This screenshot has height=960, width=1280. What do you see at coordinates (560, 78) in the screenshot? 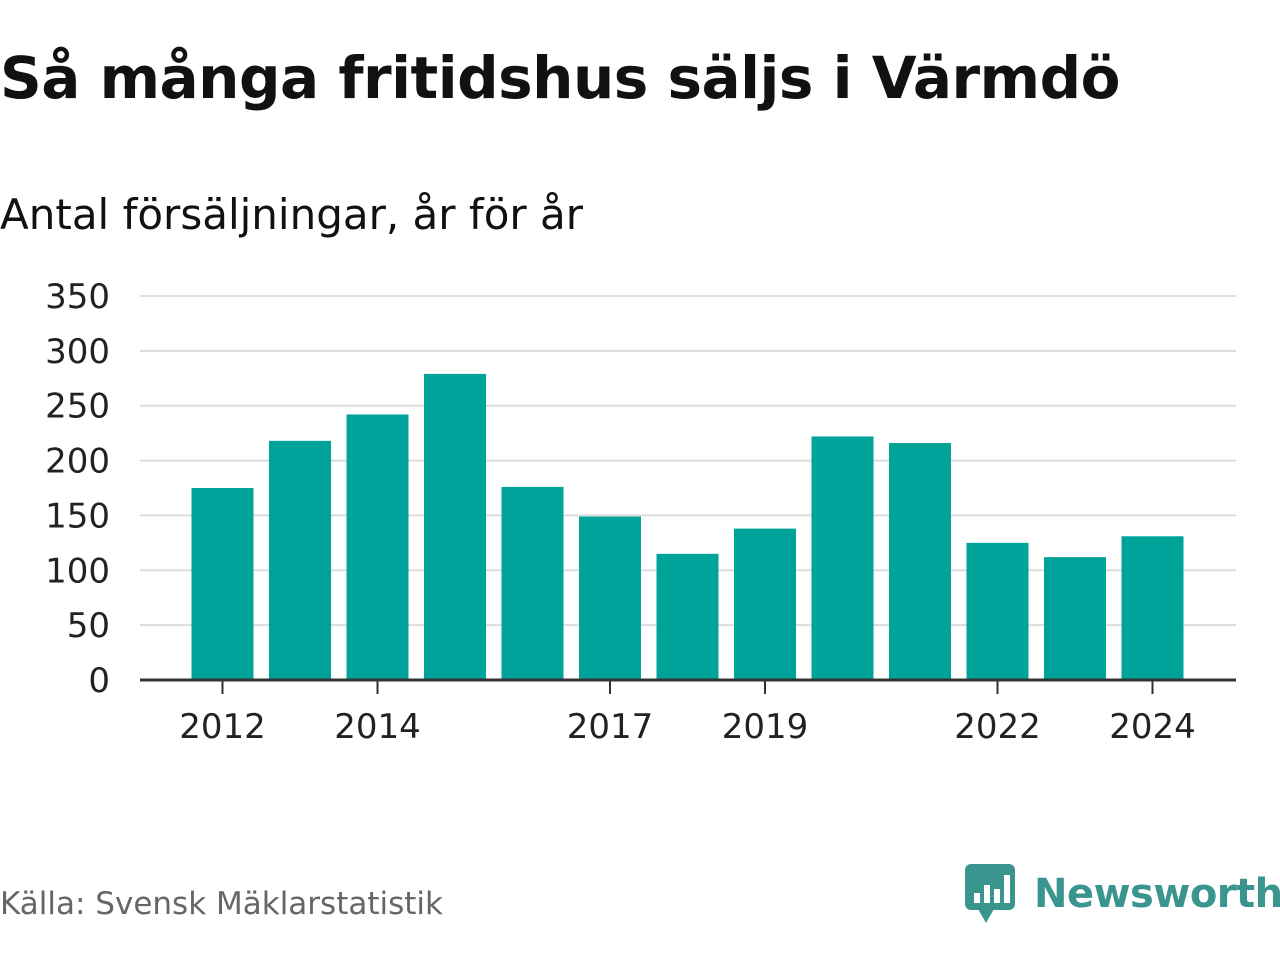
I see `chart-title: Så många fritidshus säljs i Värmdö` at bounding box center [560, 78].